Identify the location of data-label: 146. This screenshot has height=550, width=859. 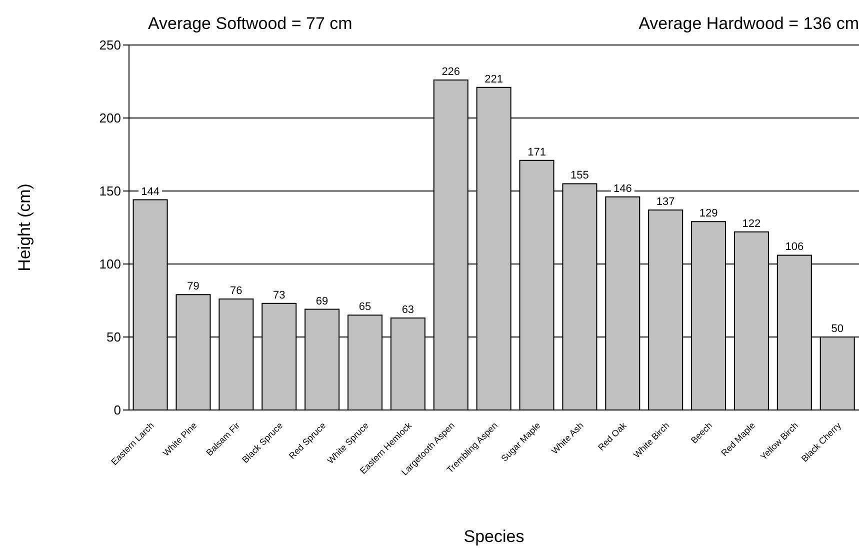
(622, 188).